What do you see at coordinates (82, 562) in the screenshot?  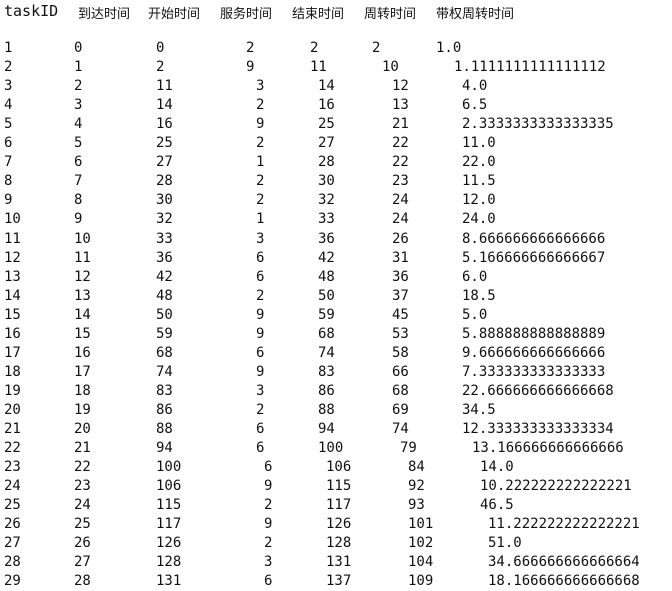 I see `arrival-time-cell: 27` at bounding box center [82, 562].